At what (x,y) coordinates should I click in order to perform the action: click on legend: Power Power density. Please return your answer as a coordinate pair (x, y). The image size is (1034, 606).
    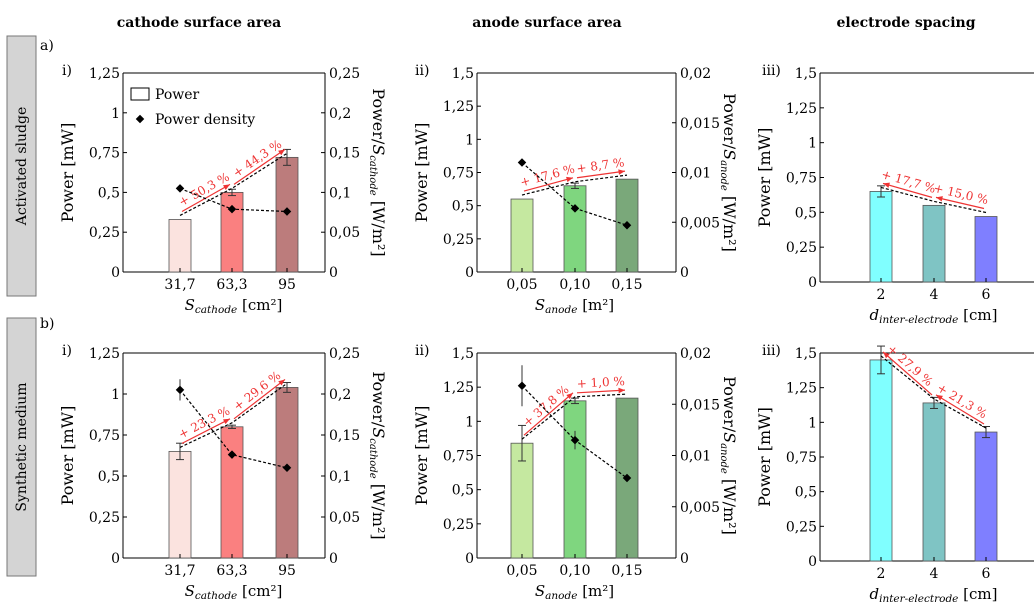
    Looking at the image, I should click on (192, 107).